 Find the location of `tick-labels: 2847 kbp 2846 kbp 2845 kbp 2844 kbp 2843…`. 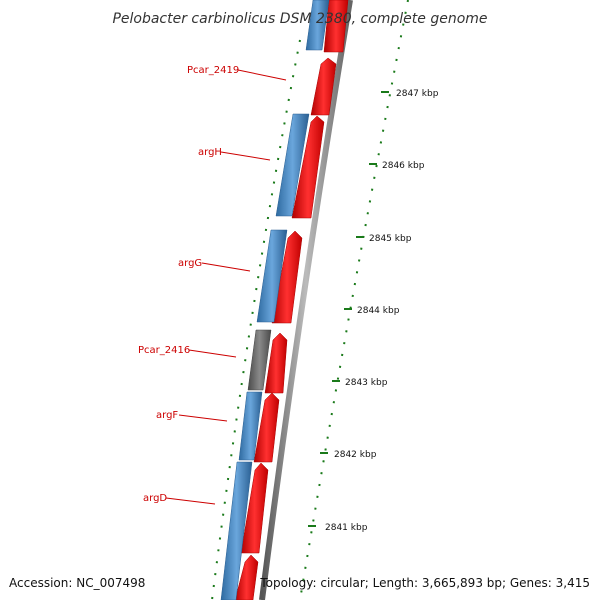

tick-labels: 2847 kbp 2846 kbp 2845 kbp 2844 kbp 2843… is located at coordinates (382, 311).